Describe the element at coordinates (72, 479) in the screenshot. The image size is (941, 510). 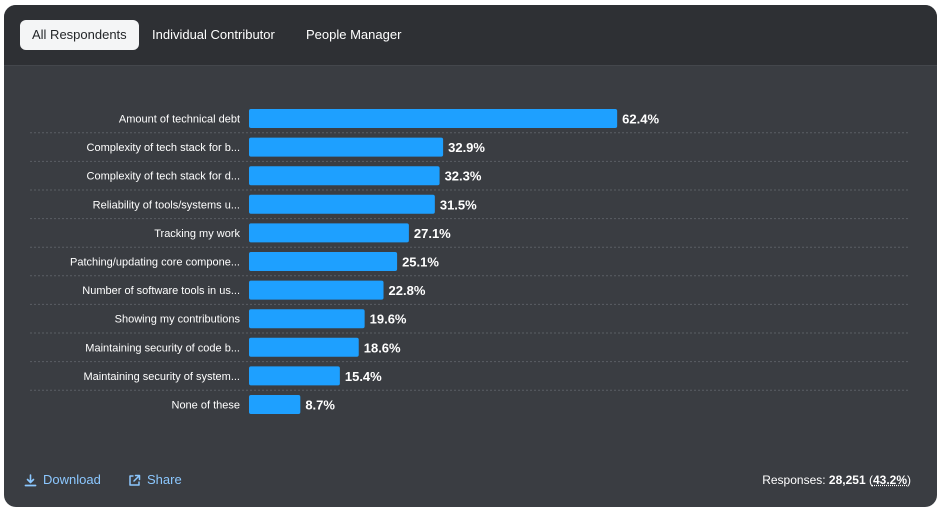
I see `download-label: Download` at that location.